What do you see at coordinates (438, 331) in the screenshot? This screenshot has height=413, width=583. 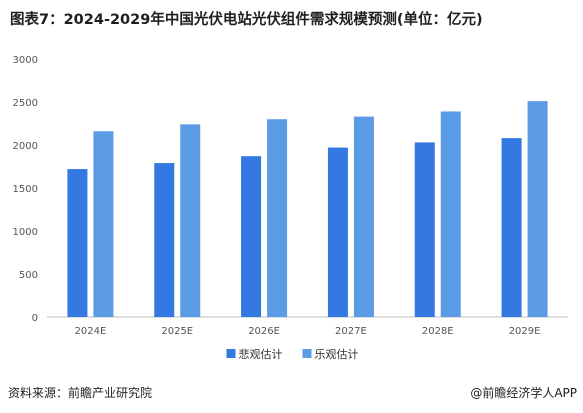 I see `x-tick-label: 2028E` at bounding box center [438, 331].